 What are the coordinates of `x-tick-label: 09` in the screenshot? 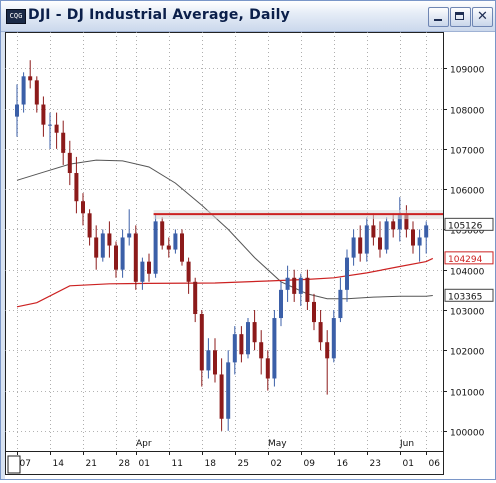 It's located at (310, 464).